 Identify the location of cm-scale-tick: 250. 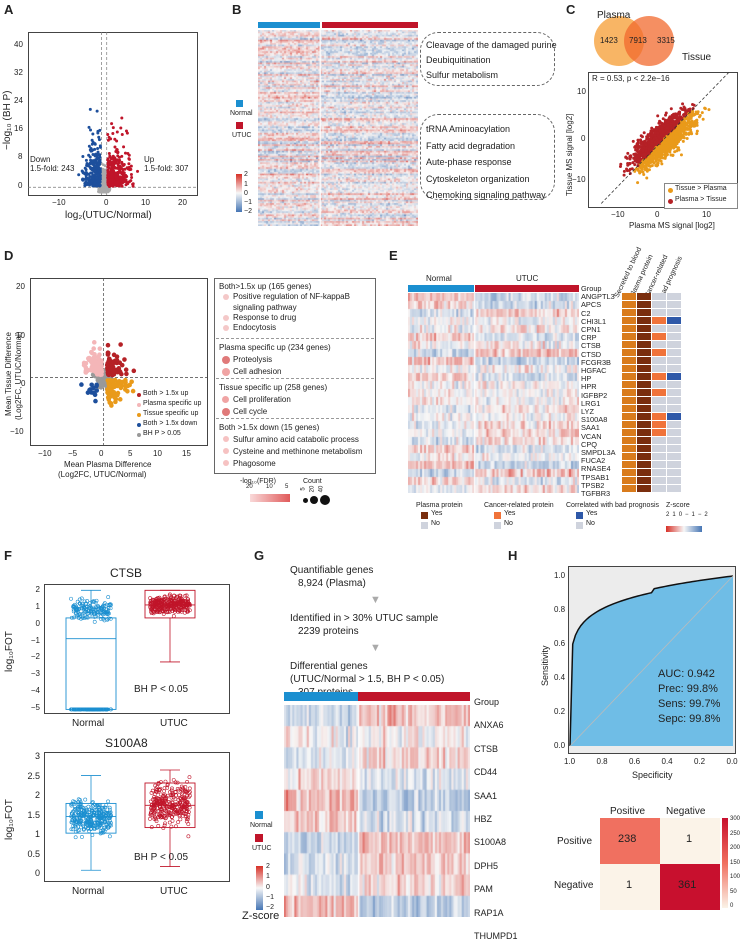
(735, 833).